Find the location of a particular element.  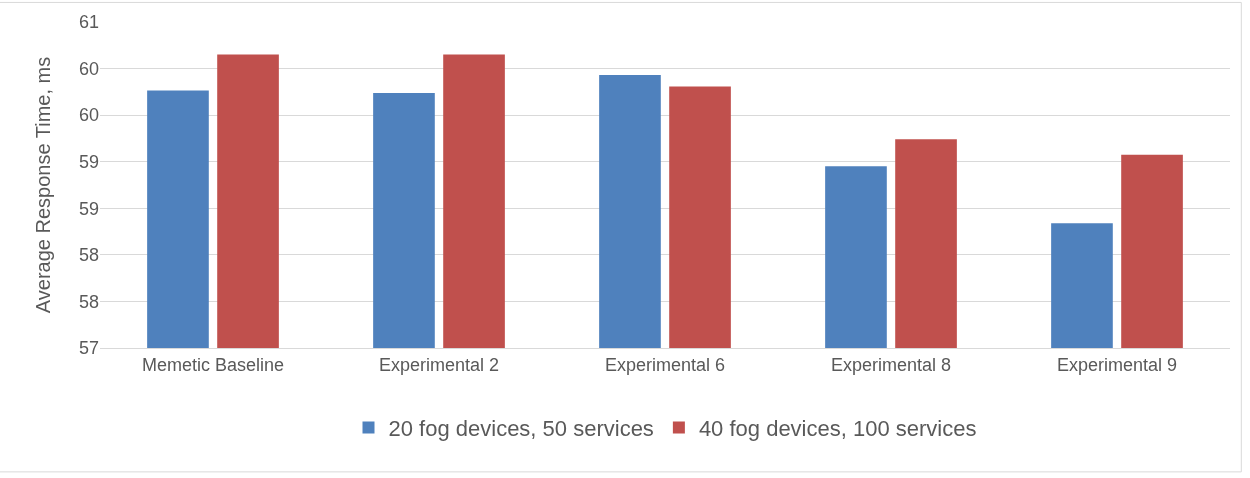

y-tick-label: 57 is located at coordinates (88, 348).